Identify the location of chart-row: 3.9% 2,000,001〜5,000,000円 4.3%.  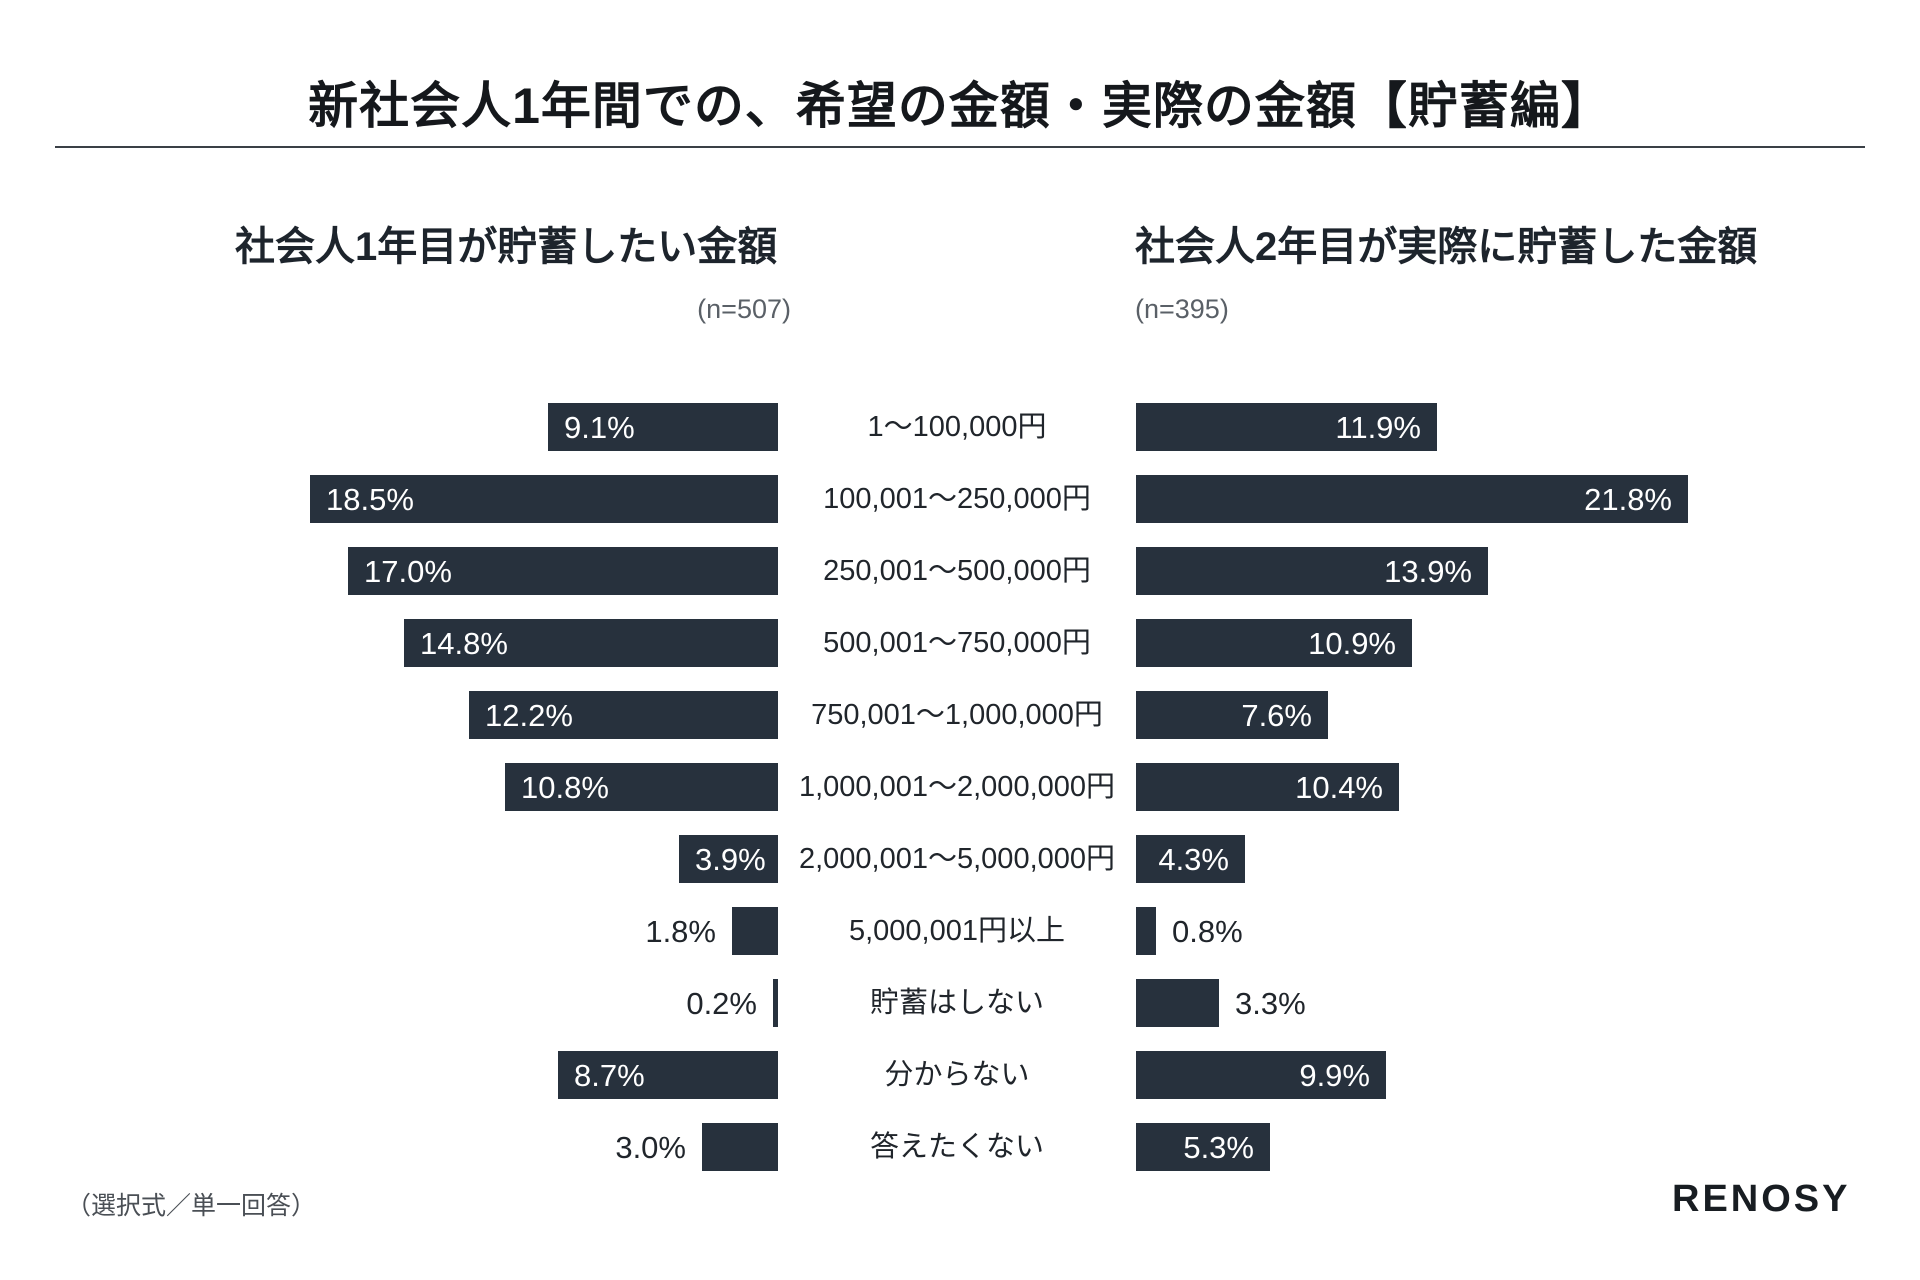
(960, 859).